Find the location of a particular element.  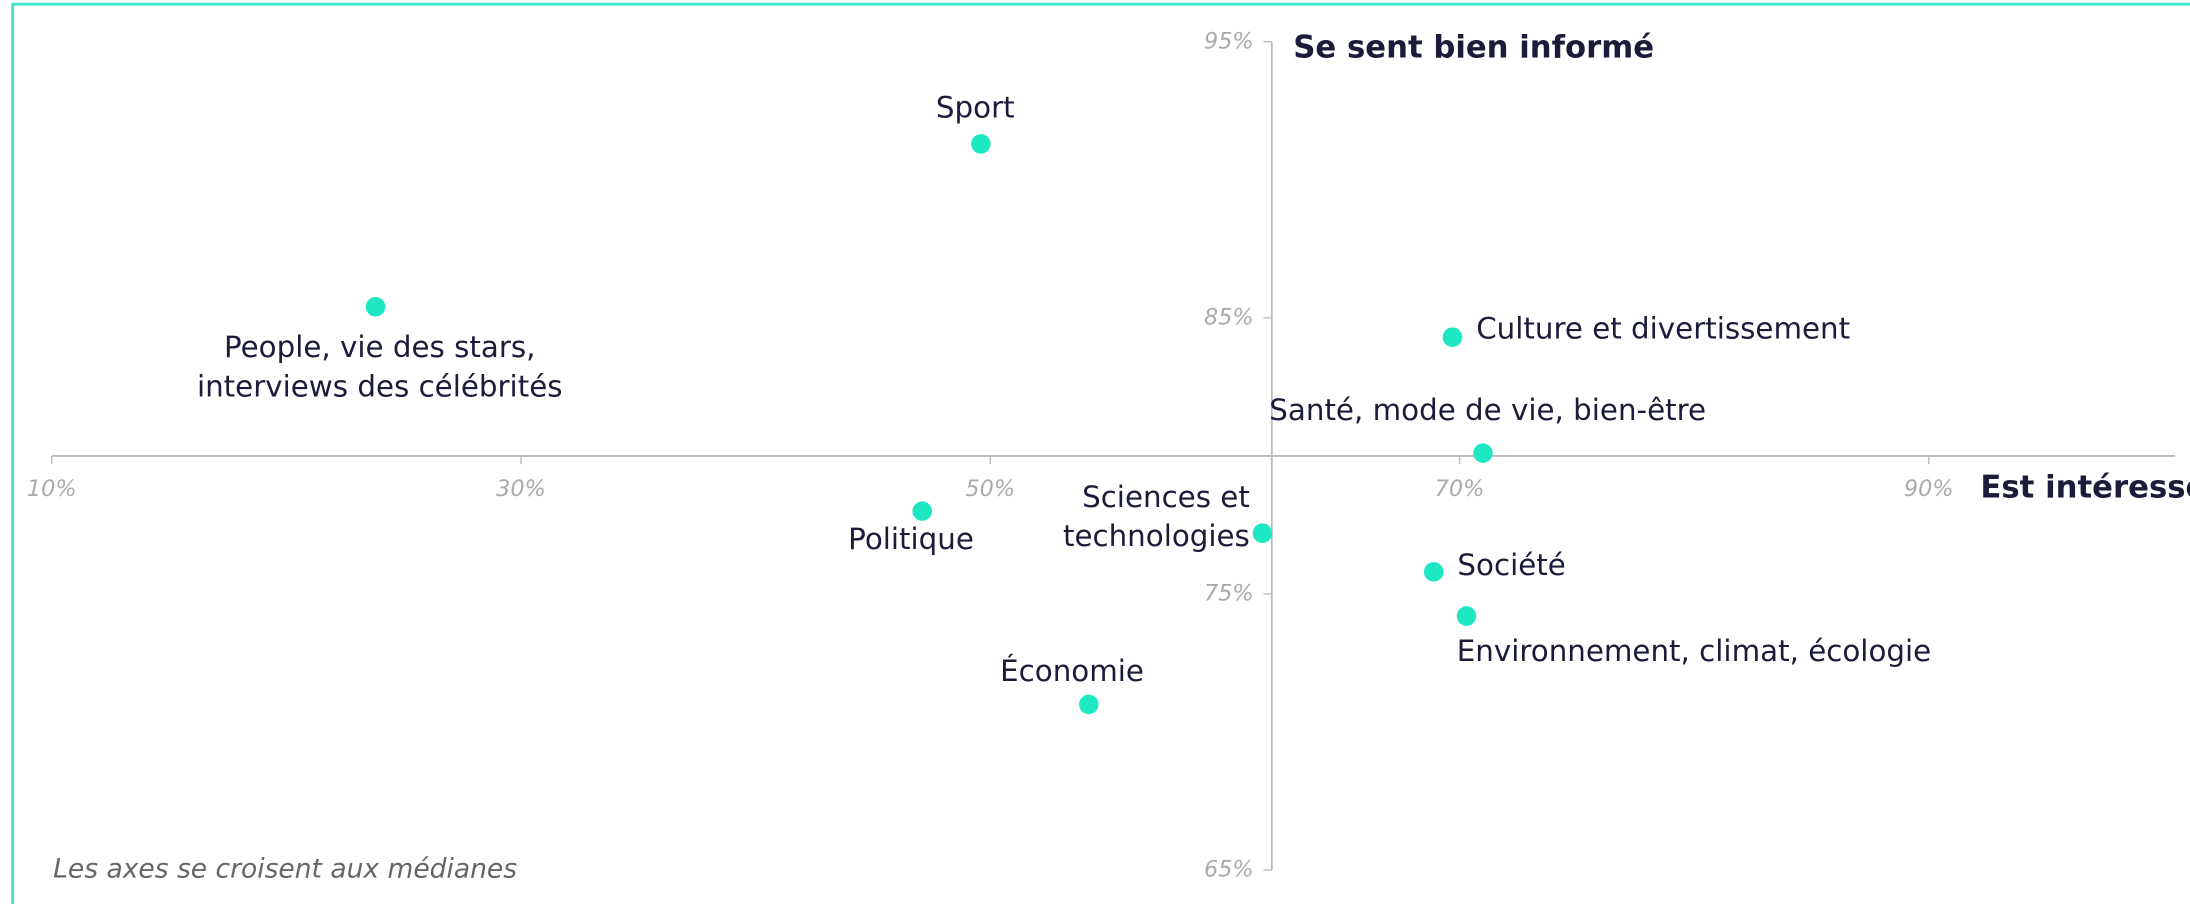

x-tick-label: 50% is located at coordinates (990, 489).